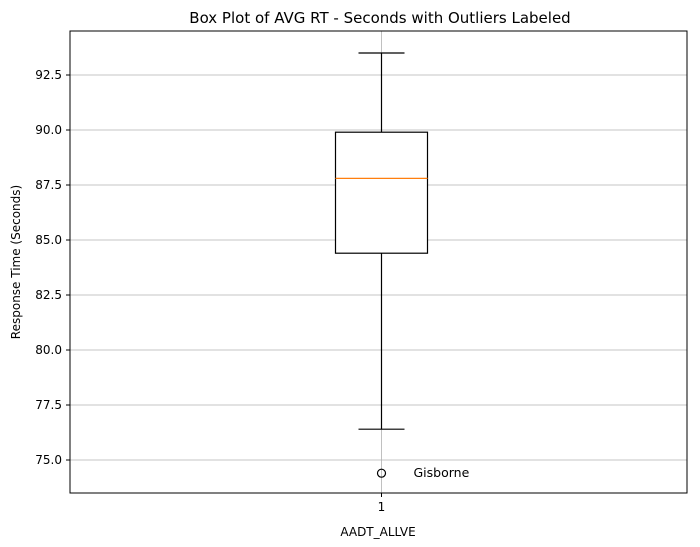  I want to click on y-tick-label: 77.5, so click(48, 405).